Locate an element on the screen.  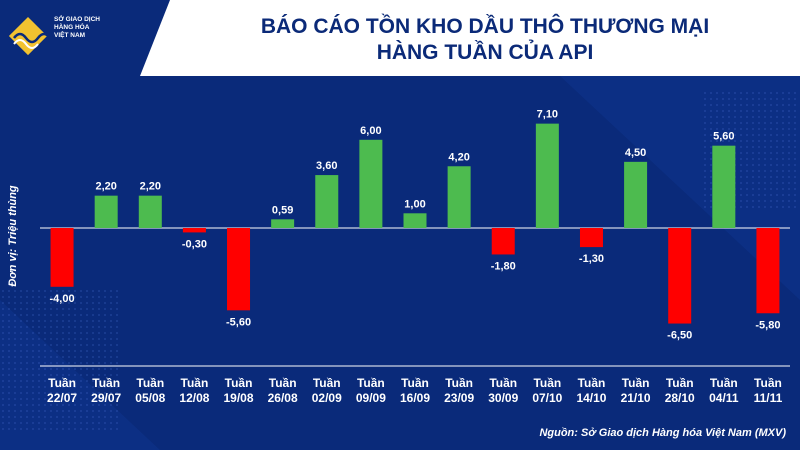
data-label-7: 6,00 is located at coordinates (370, 131).